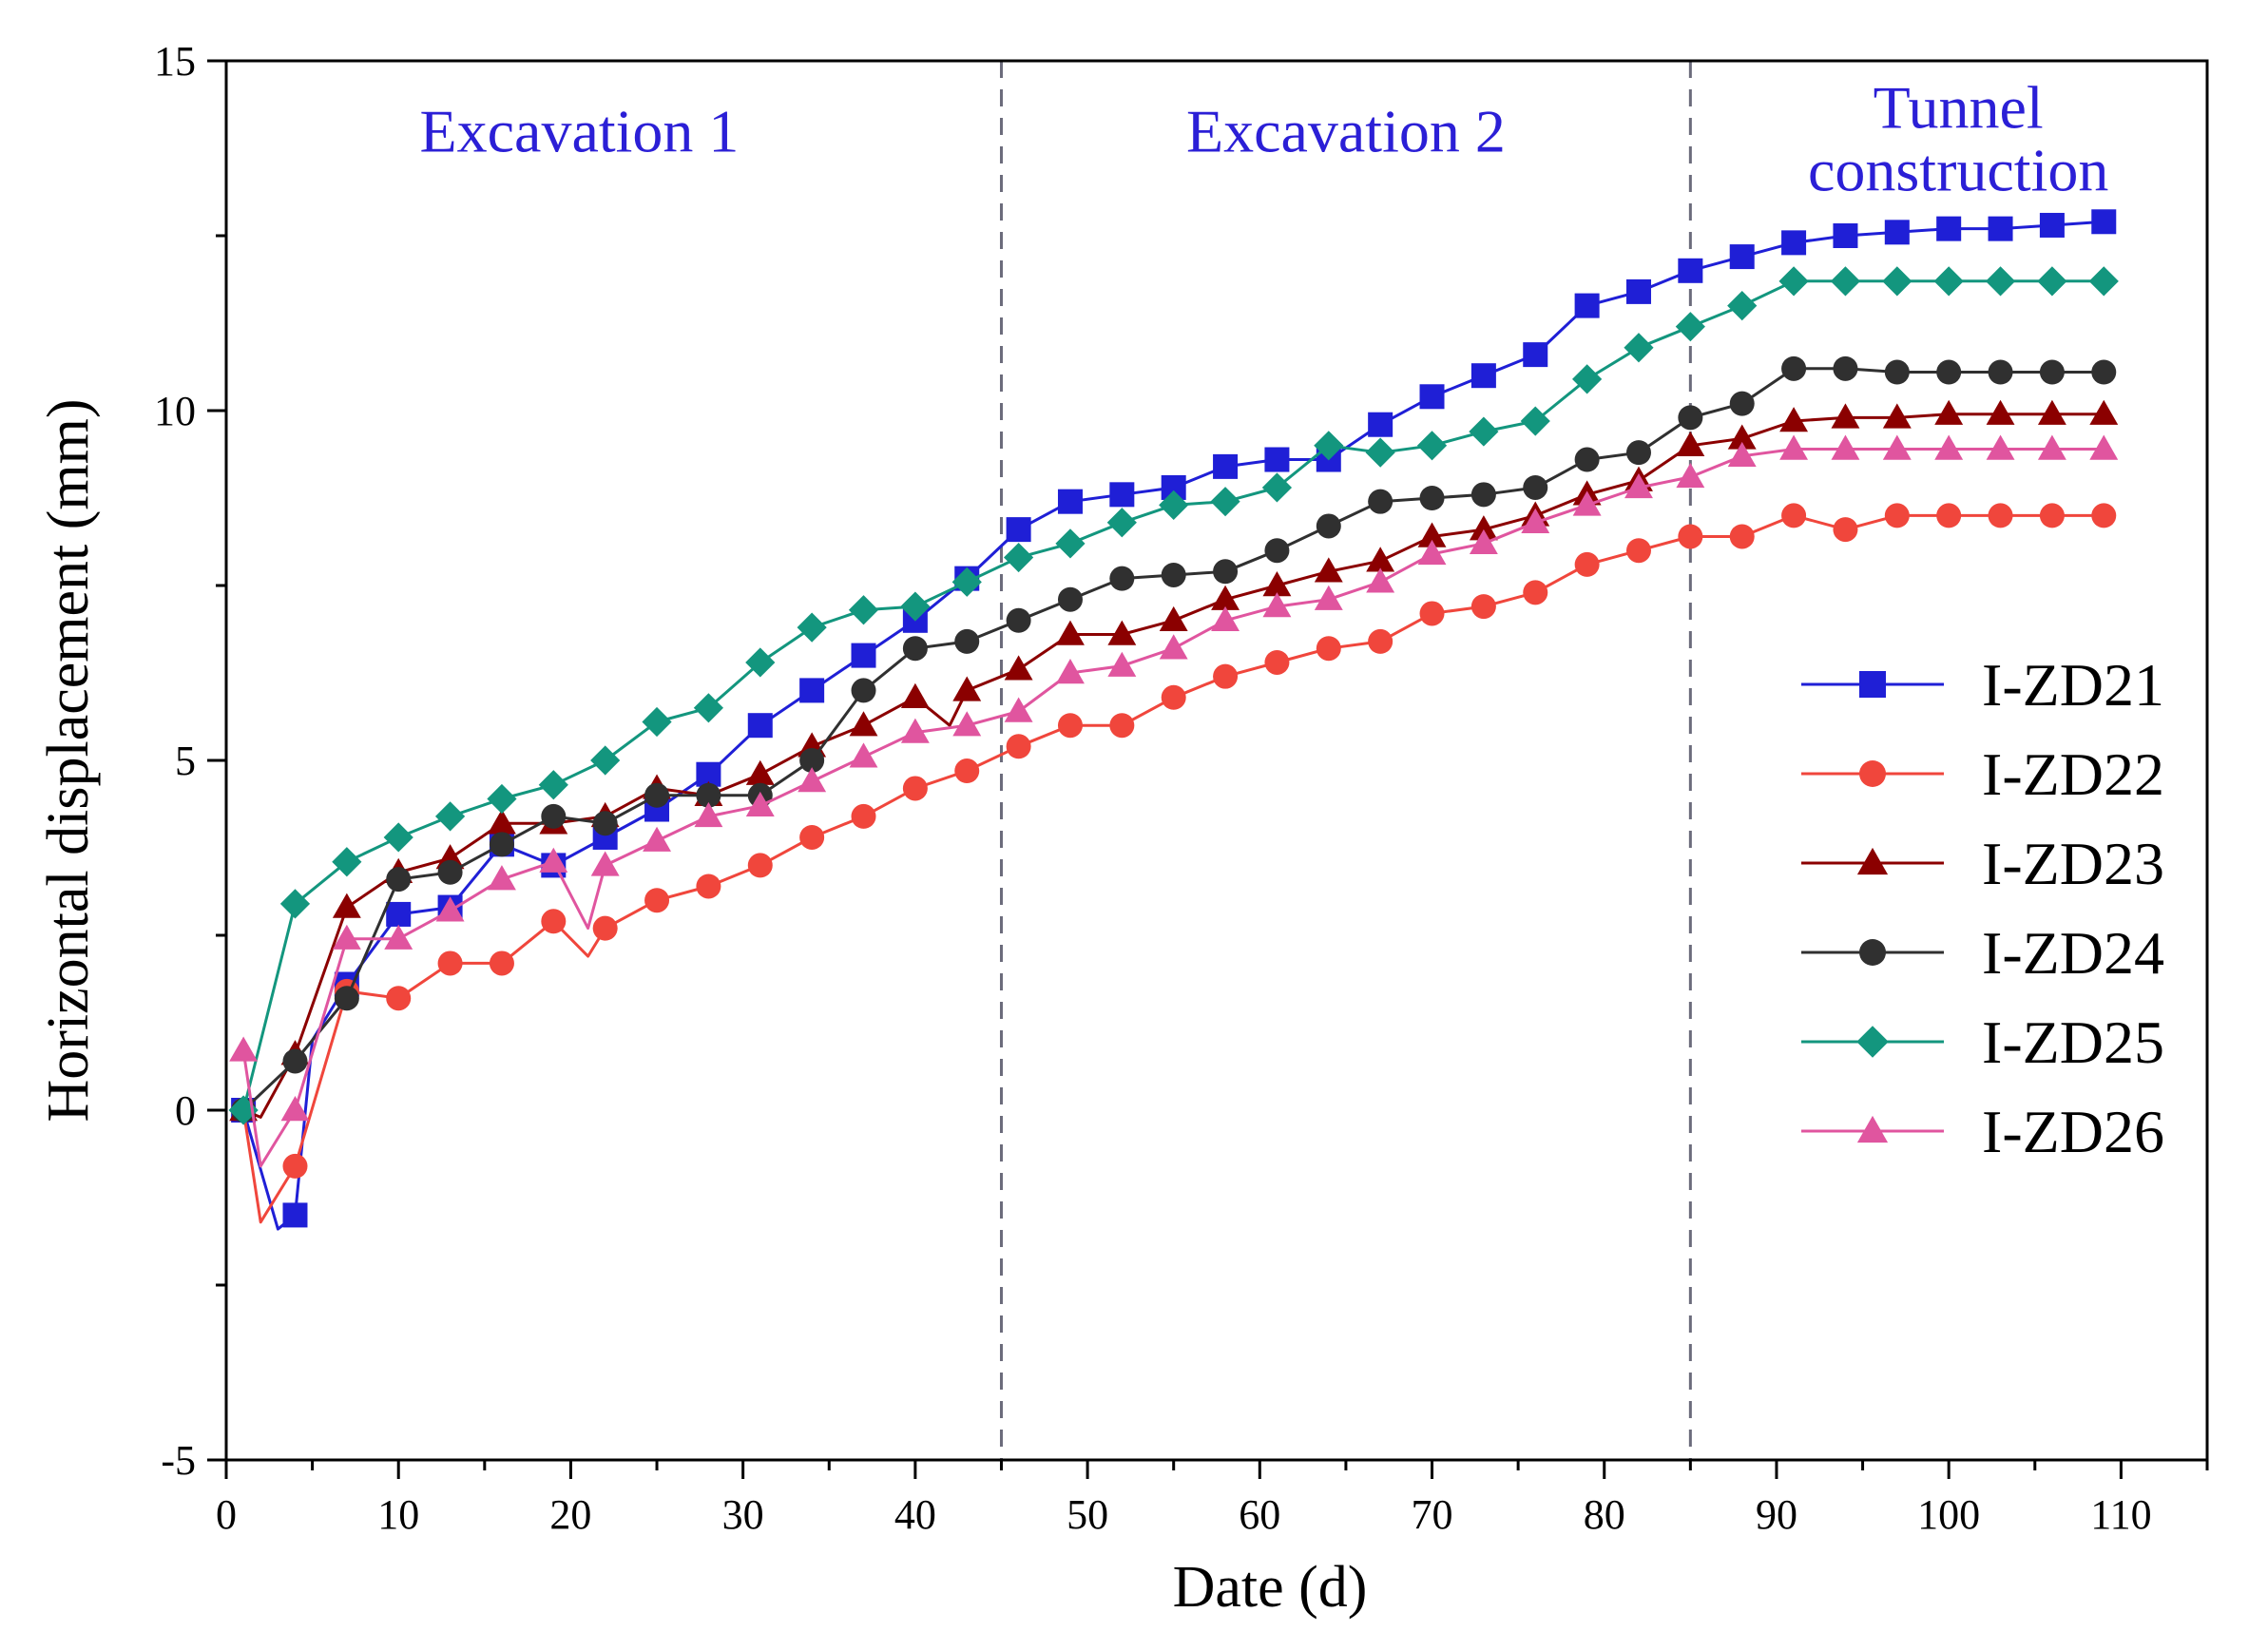 The width and height of the screenshot is (2268, 1632). What do you see at coordinates (1259, 1514) in the screenshot?
I see `x-tick-label: 60` at bounding box center [1259, 1514].